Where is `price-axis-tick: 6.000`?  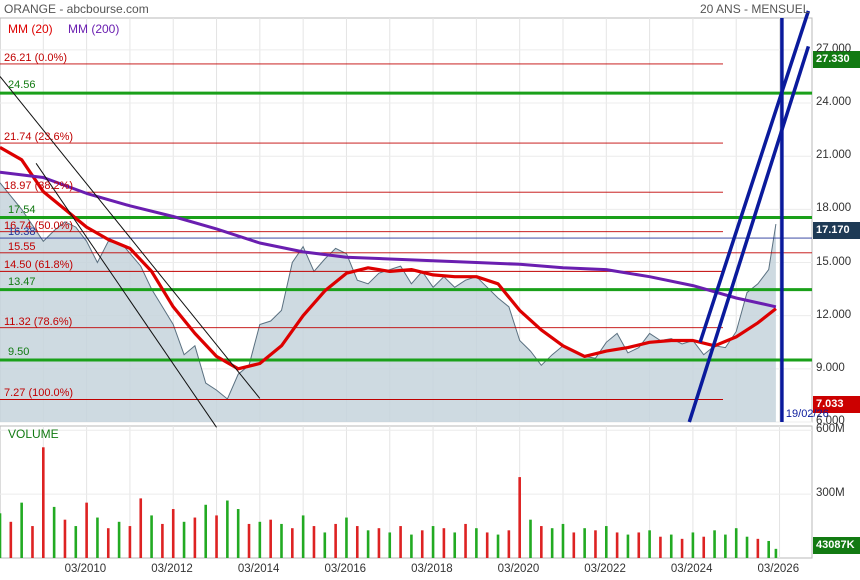 price-axis-tick: 6.000 is located at coordinates (830, 421).